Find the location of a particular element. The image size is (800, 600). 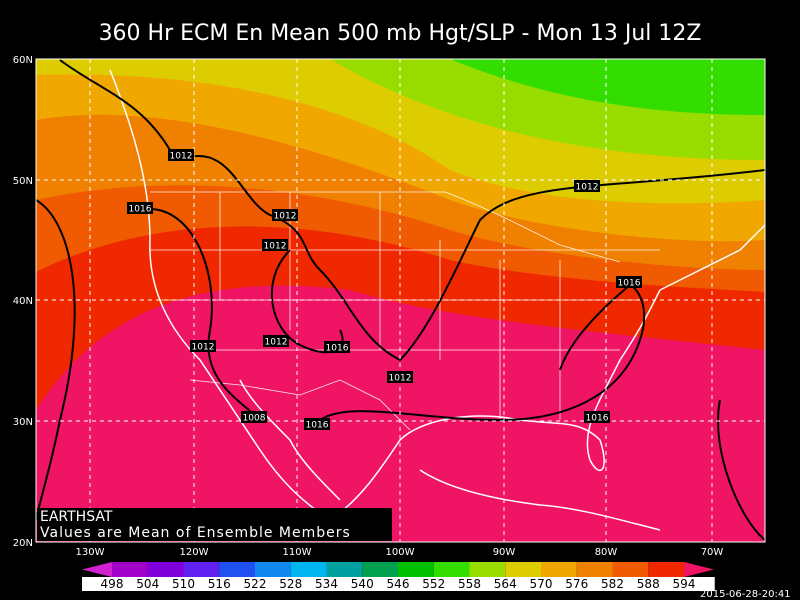

longitude-label: 90W is located at coordinates (504, 552).